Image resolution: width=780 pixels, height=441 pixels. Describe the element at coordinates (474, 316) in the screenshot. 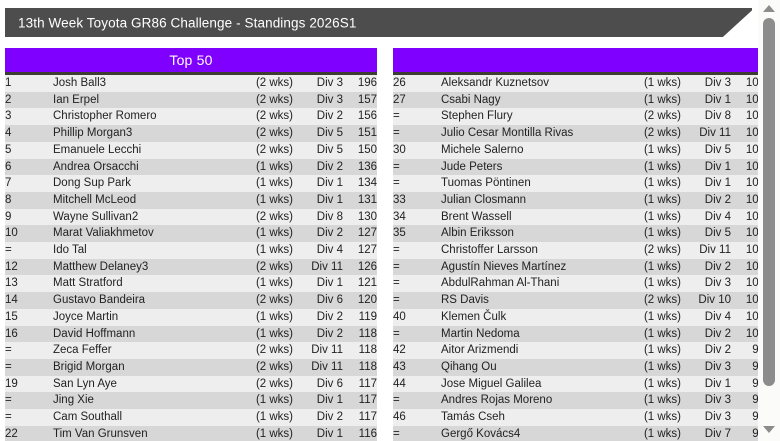

I see `cell-name: Klemen Čulk` at that location.